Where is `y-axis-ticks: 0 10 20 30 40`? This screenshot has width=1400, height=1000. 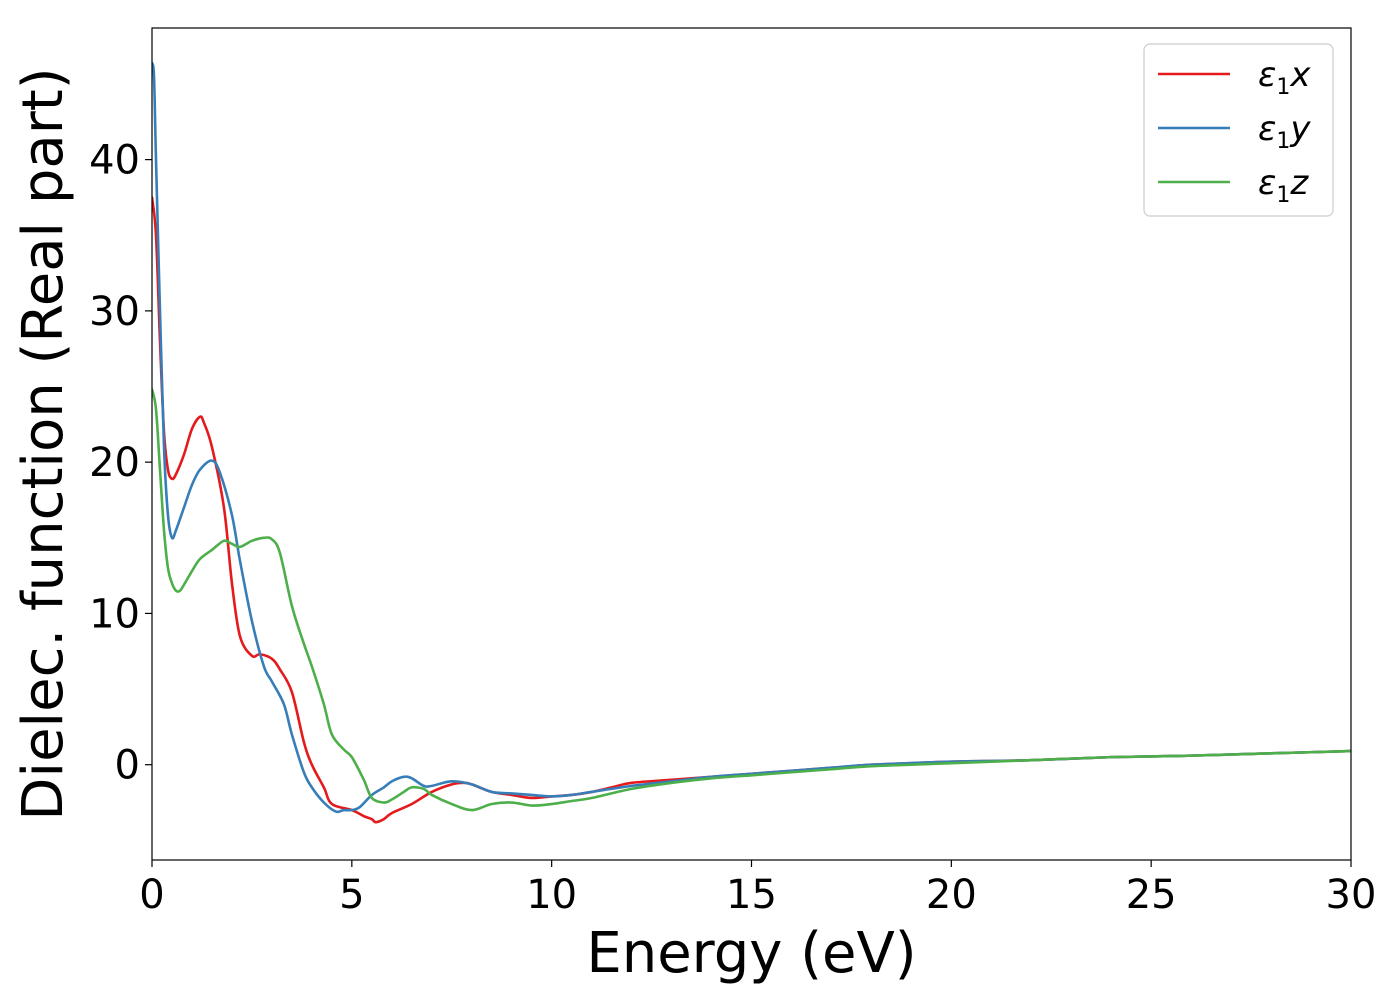 y-axis-ticks: 0 10 20 30 40 is located at coordinates (120, 463).